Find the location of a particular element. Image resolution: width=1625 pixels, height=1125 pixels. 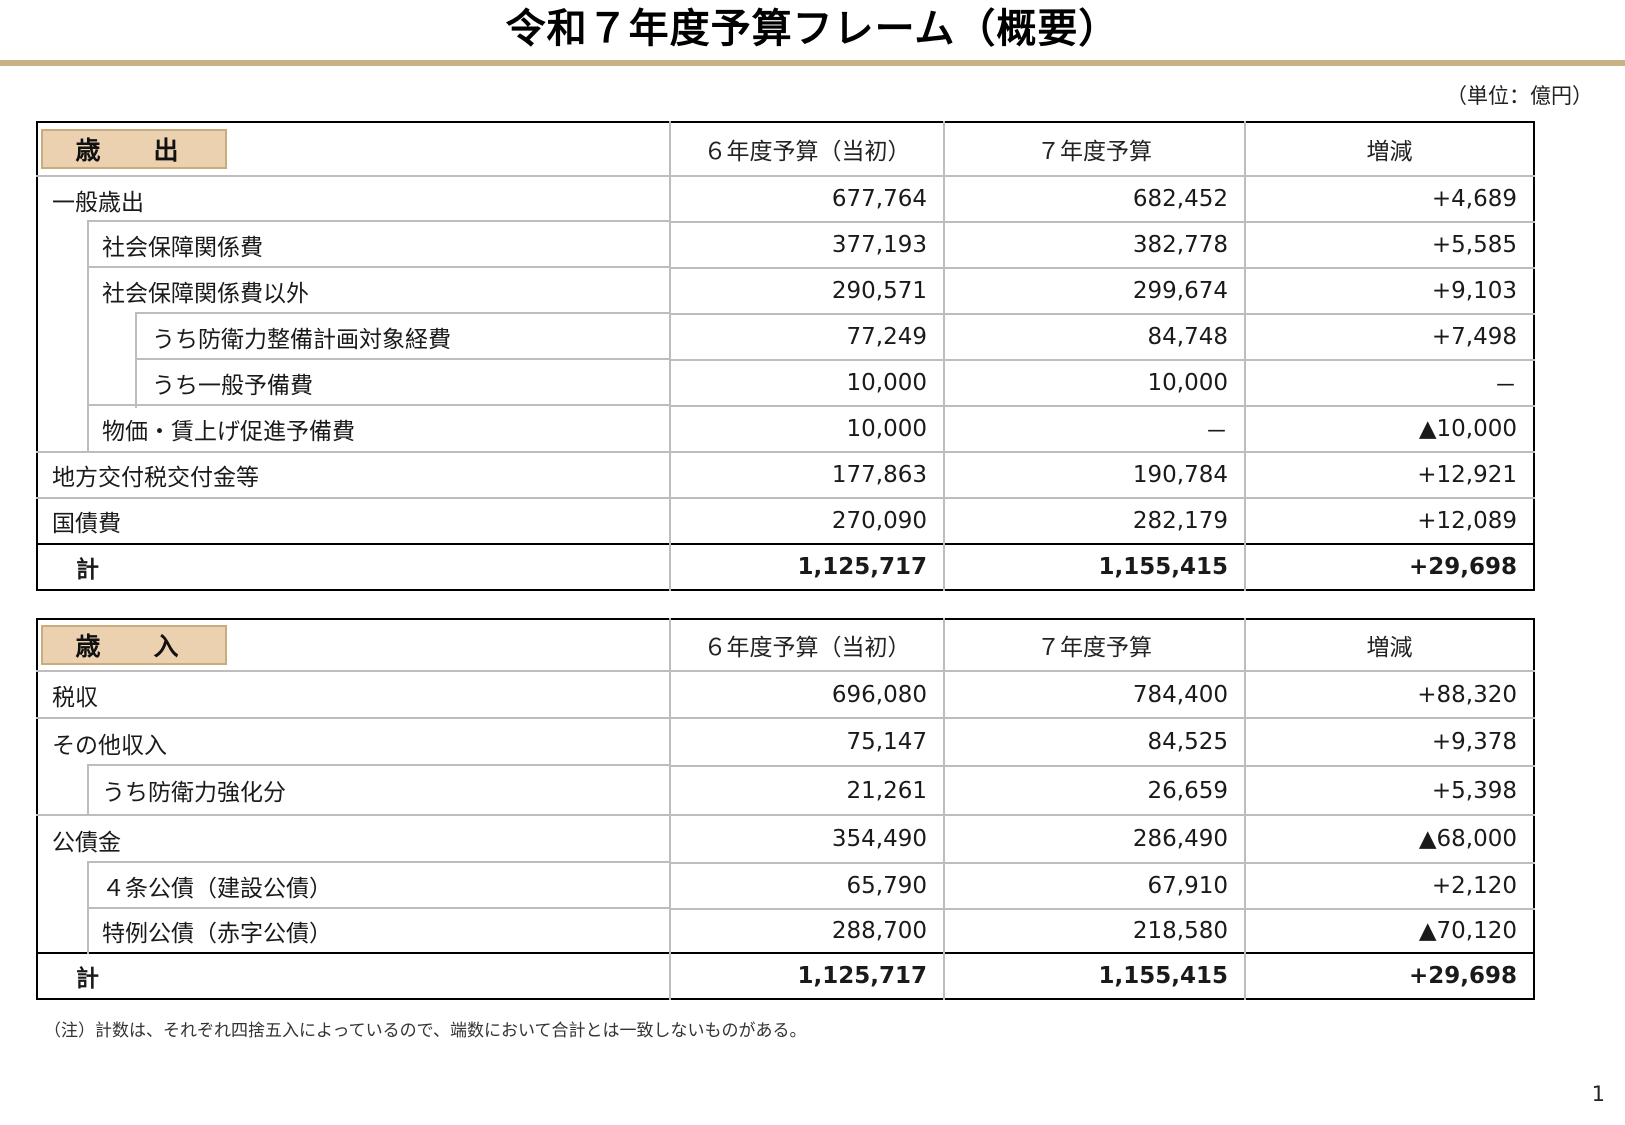

table-row: 物価・賃上げ促進予備費 10,000 － ▲10,000 is located at coordinates (785, 428).